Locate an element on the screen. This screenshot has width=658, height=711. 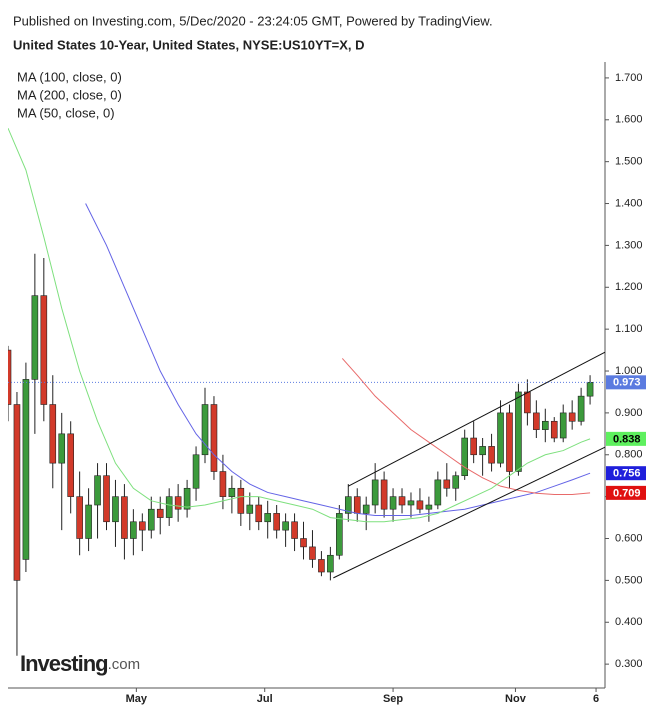
y-tick-label: 0.300 is located at coordinates (629, 664).